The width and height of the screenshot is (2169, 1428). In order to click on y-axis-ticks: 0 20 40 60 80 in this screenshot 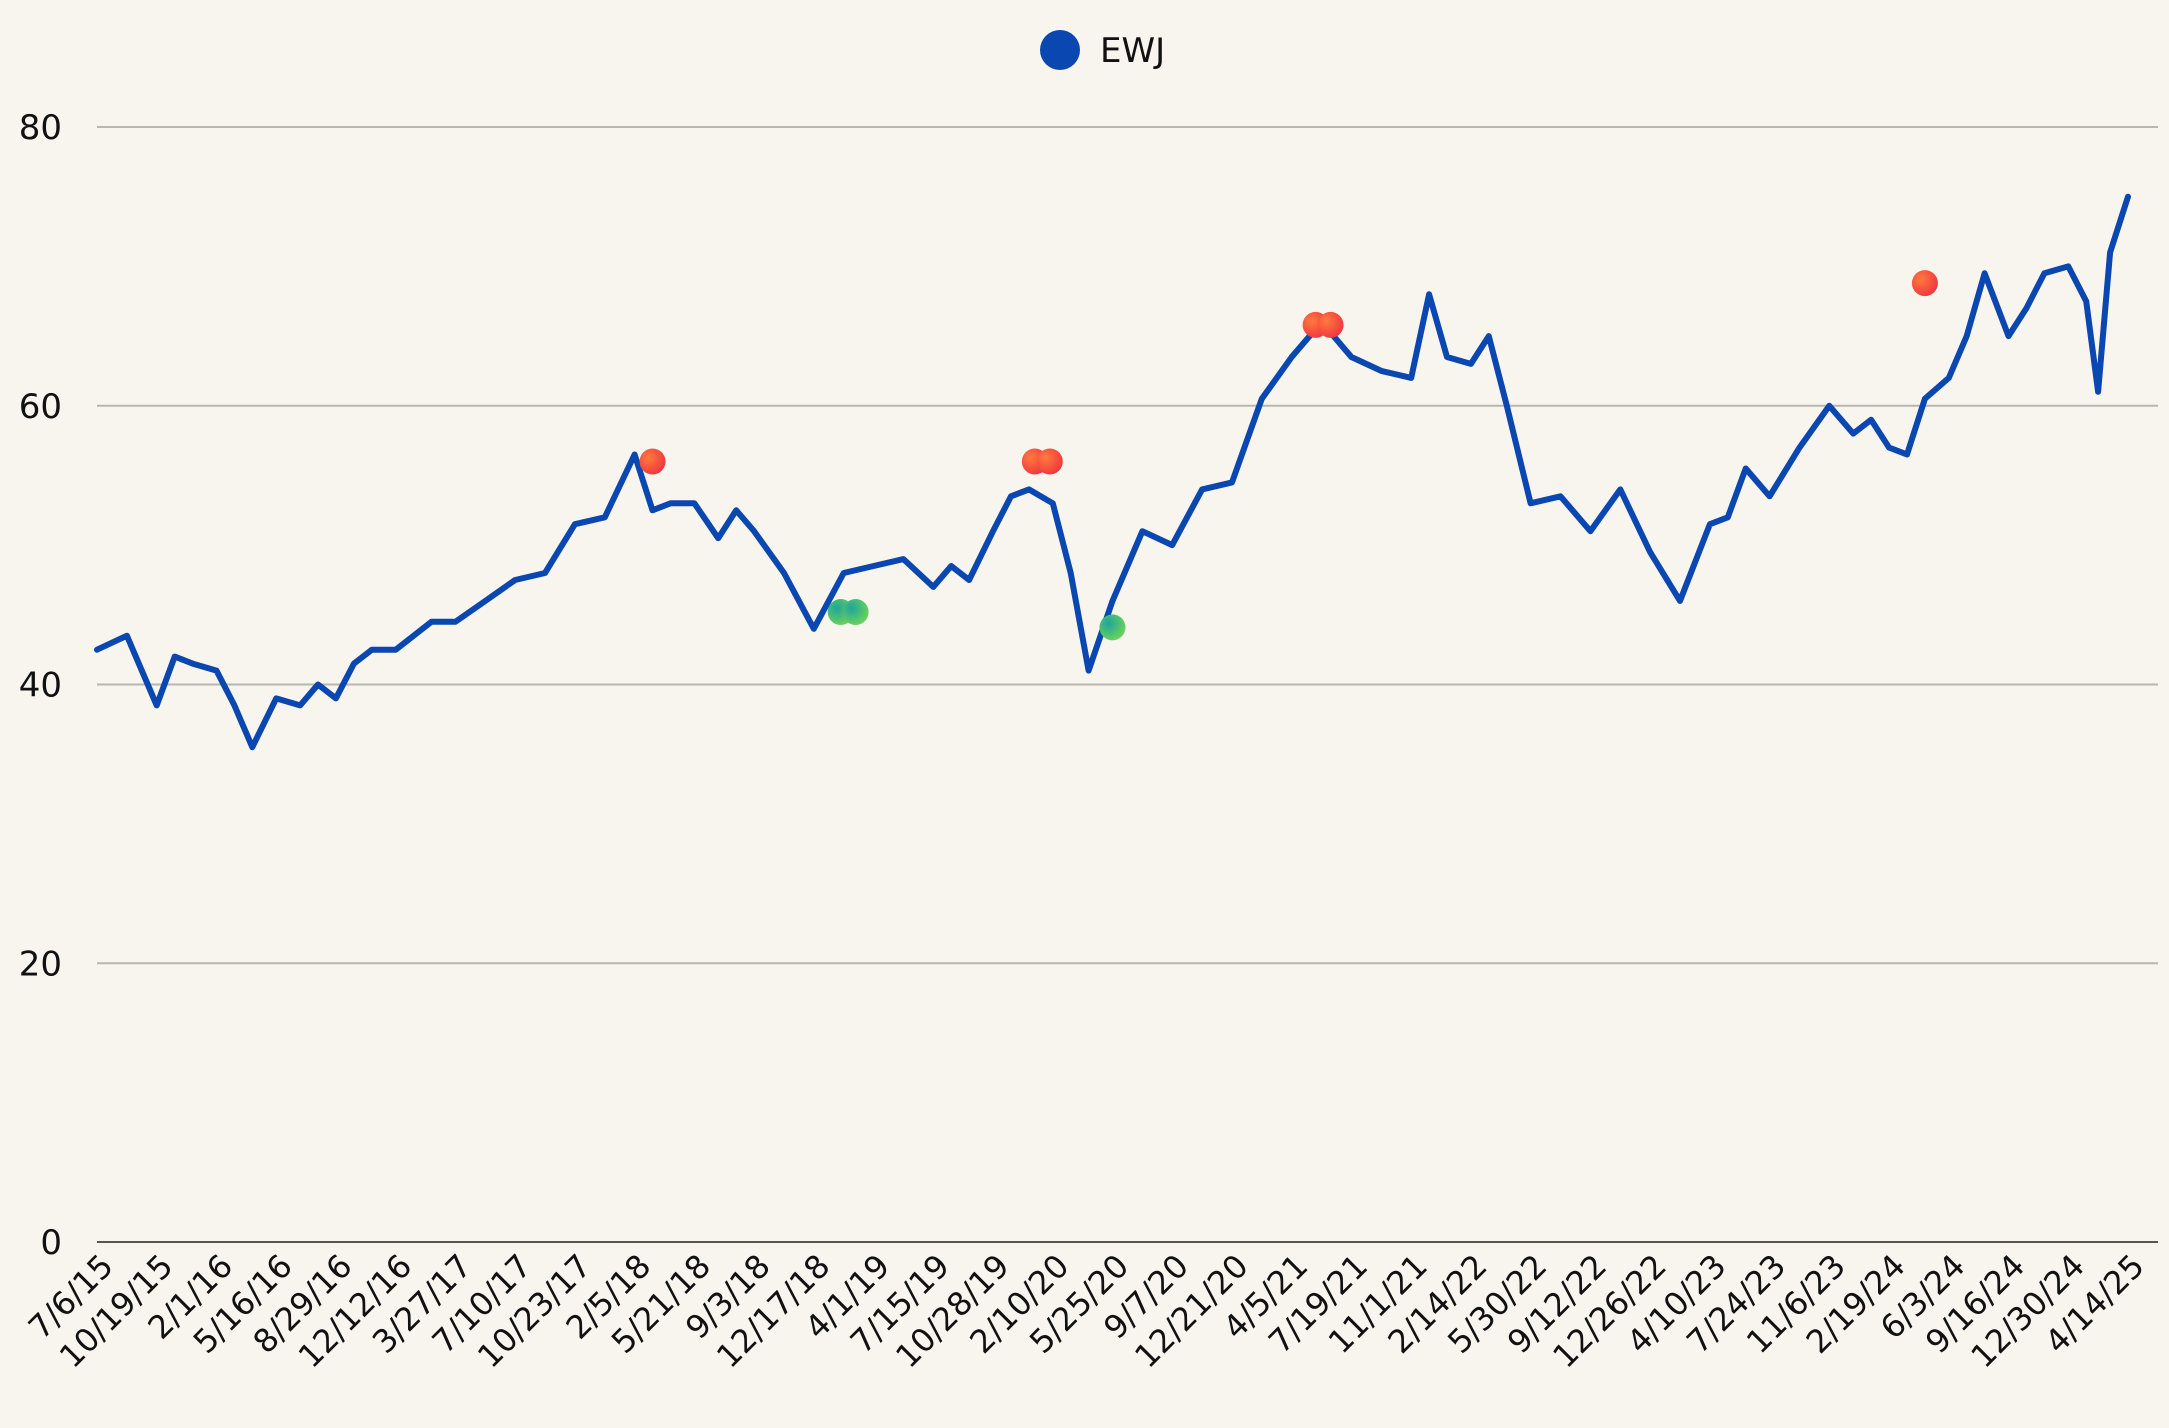, I will do `click(40, 685)`.